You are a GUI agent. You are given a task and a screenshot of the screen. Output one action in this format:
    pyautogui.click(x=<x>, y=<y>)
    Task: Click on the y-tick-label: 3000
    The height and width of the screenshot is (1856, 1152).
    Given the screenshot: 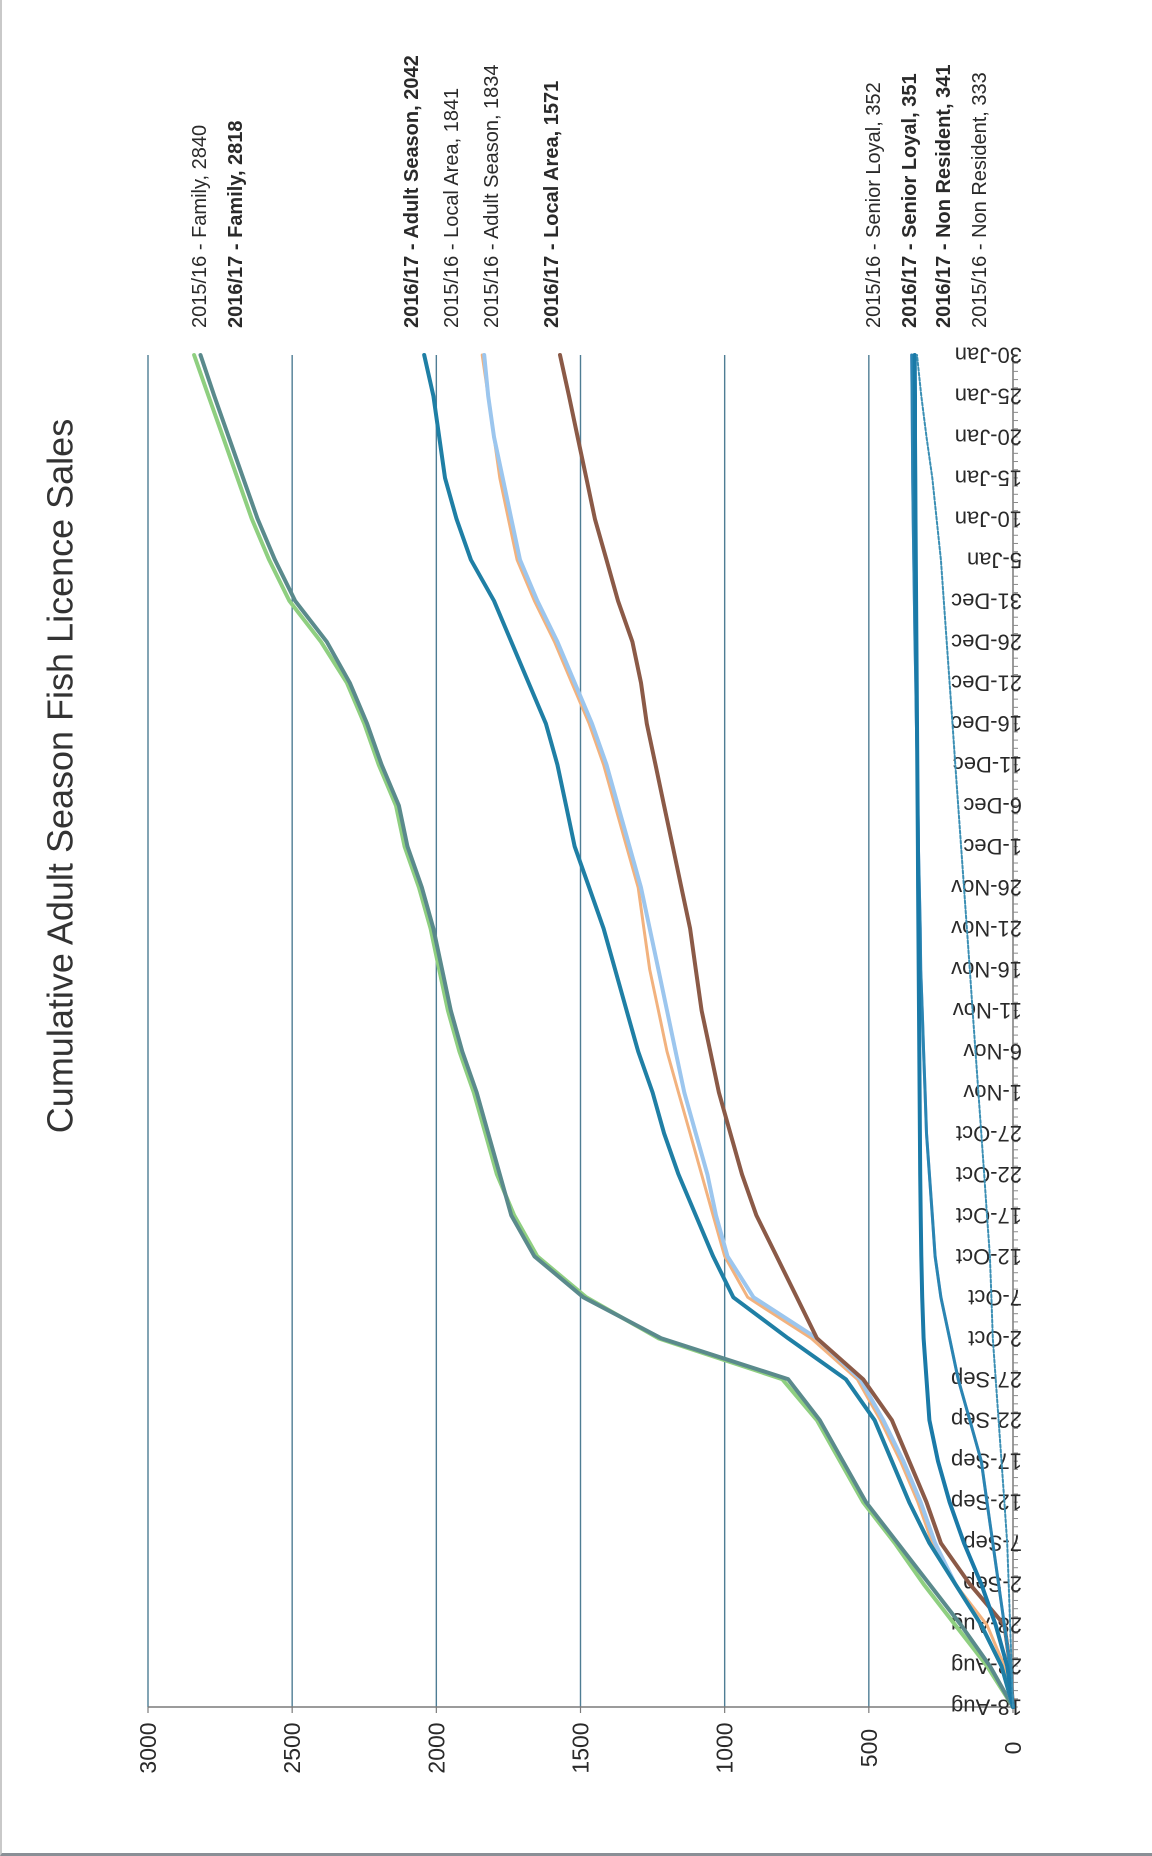 What is the action you would take?
    pyautogui.click(x=148, y=1747)
    